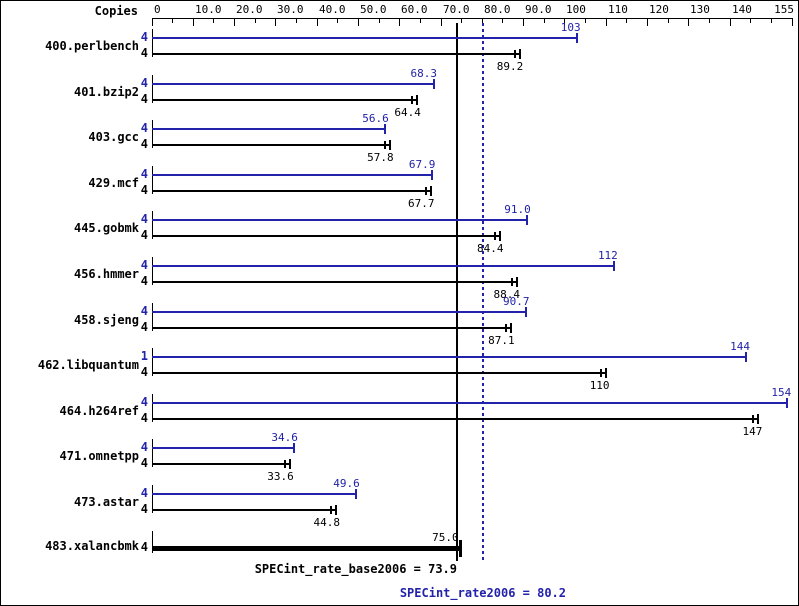  Describe the element at coordinates (375, 119) in the screenshot. I see `value-label-peak: 56.6` at that location.